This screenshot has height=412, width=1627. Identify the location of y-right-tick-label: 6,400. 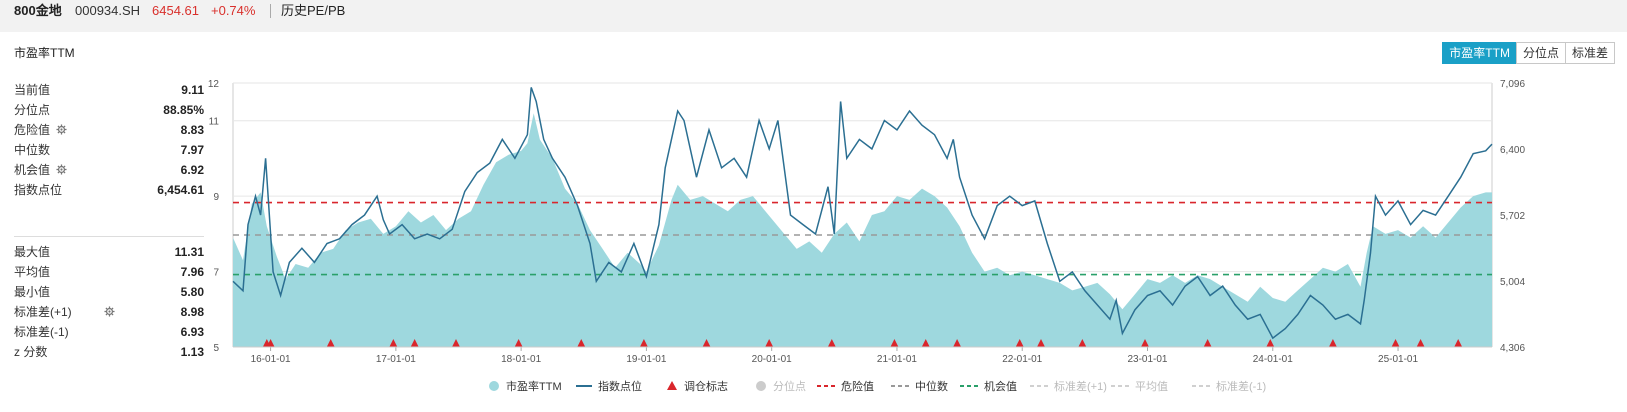
(1512, 150).